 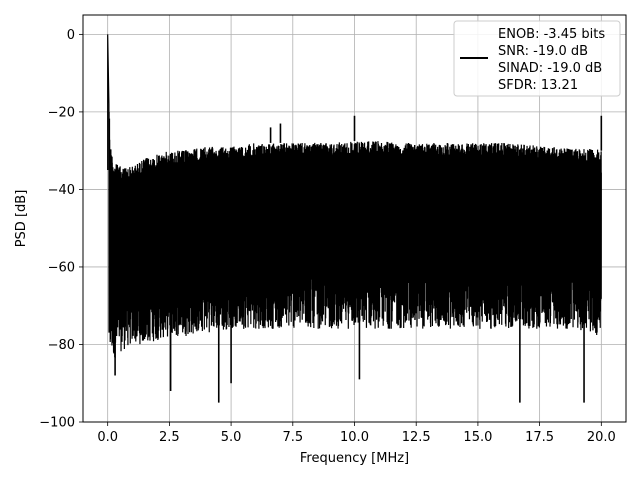 What do you see at coordinates (539, 437) in the screenshot?
I see `x-tick-label: 17.5` at bounding box center [539, 437].